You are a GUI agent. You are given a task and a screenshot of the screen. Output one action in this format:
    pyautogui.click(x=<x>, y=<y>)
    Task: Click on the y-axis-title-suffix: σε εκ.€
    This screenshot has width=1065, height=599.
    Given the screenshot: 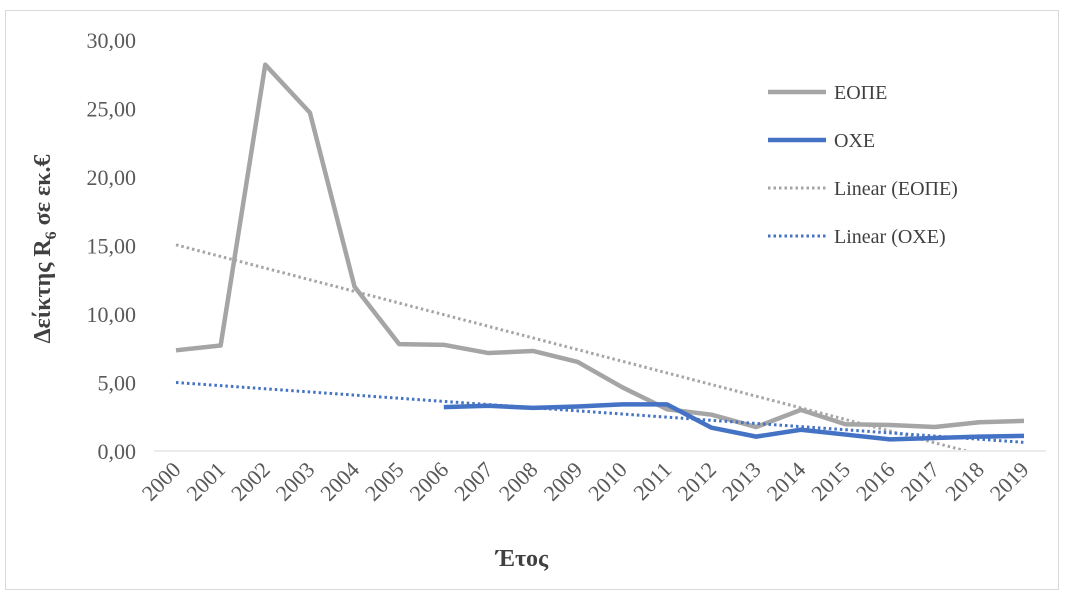 What is the action you would take?
    pyautogui.click(x=43, y=192)
    